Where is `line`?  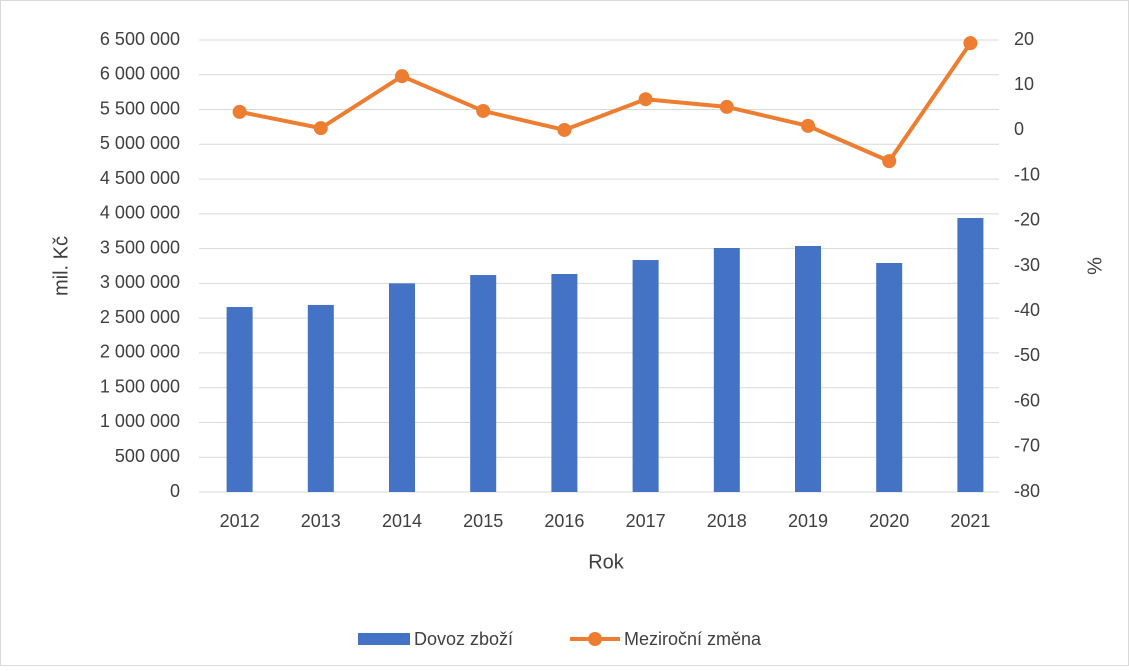 line is located at coordinates (606, 103).